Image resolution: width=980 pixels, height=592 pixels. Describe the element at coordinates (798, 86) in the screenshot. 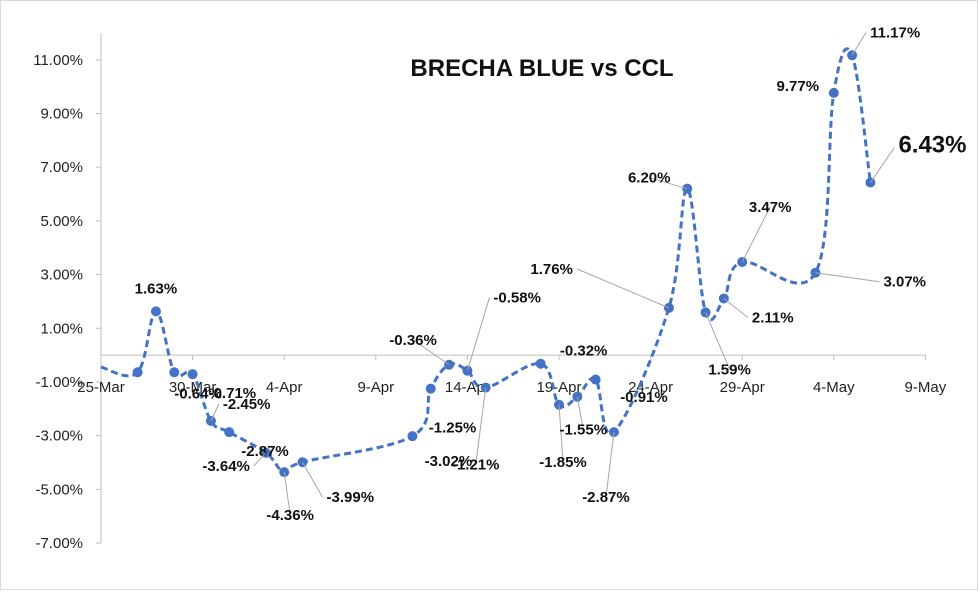

I see `data-label: 9.77%` at that location.